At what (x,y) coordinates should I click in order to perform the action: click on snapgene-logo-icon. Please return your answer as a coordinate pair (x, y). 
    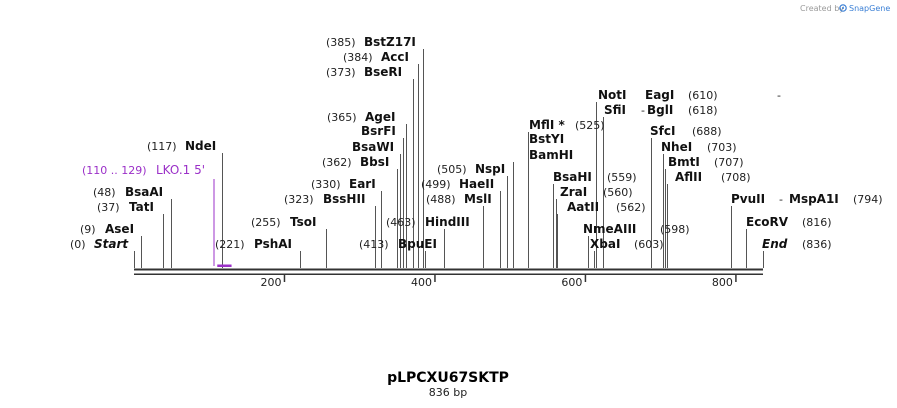
    Looking at the image, I should click on (843, 8).